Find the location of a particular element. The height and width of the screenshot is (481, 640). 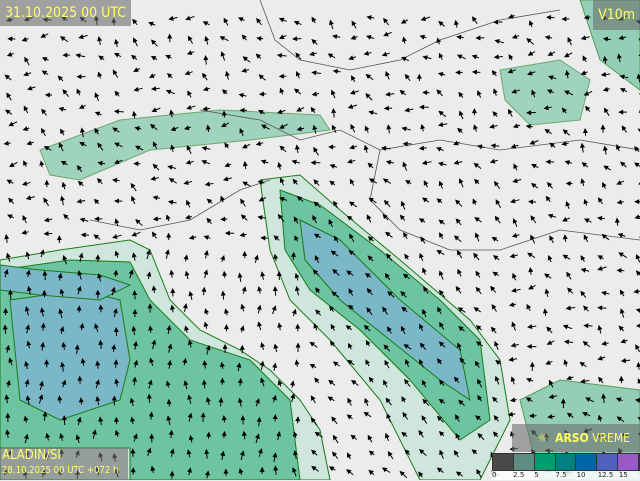

legend-tick: 12.5 is located at coordinates (606, 475).